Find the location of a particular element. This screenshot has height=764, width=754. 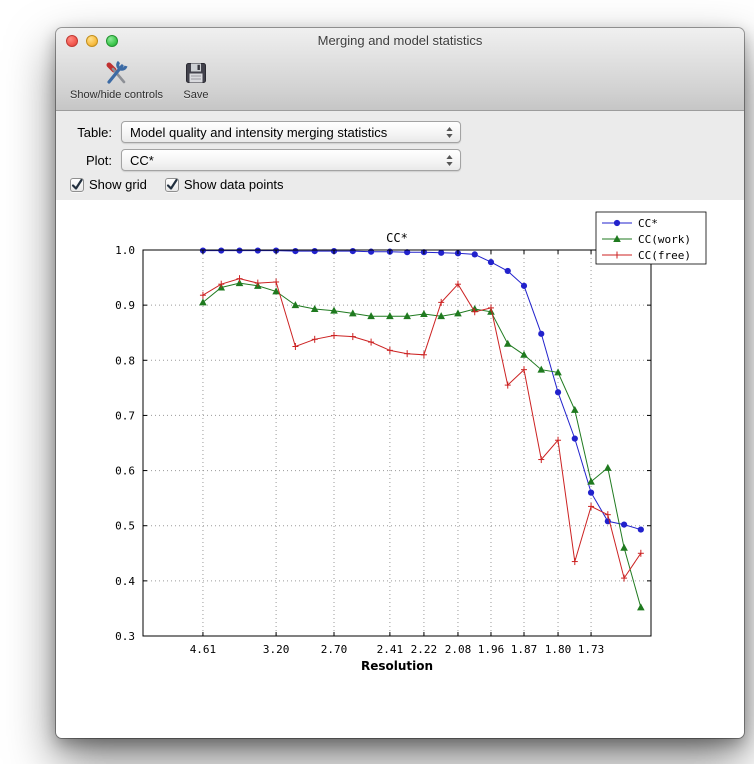

titlebar: Merging and model statistics is located at coordinates (400, 41).